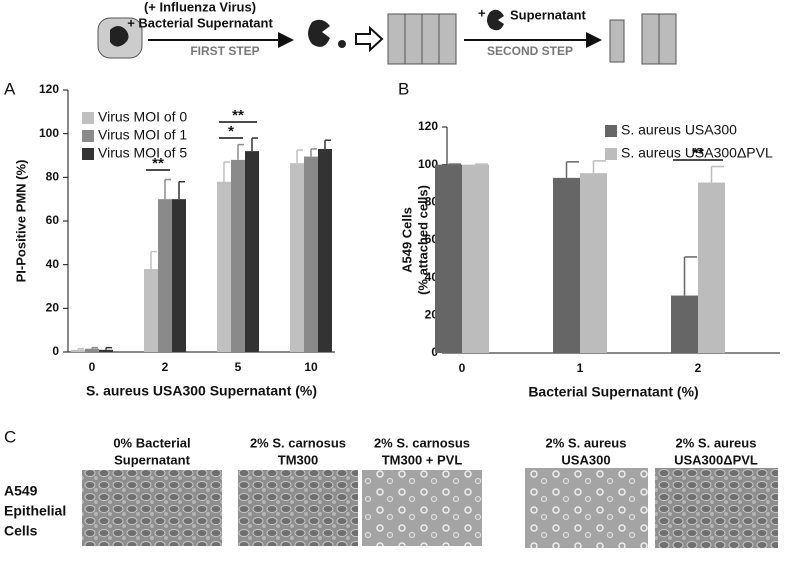 This screenshot has width=786, height=567. What do you see at coordinates (482, 12) in the screenshot?
I see `schematic-text: +` at bounding box center [482, 12].